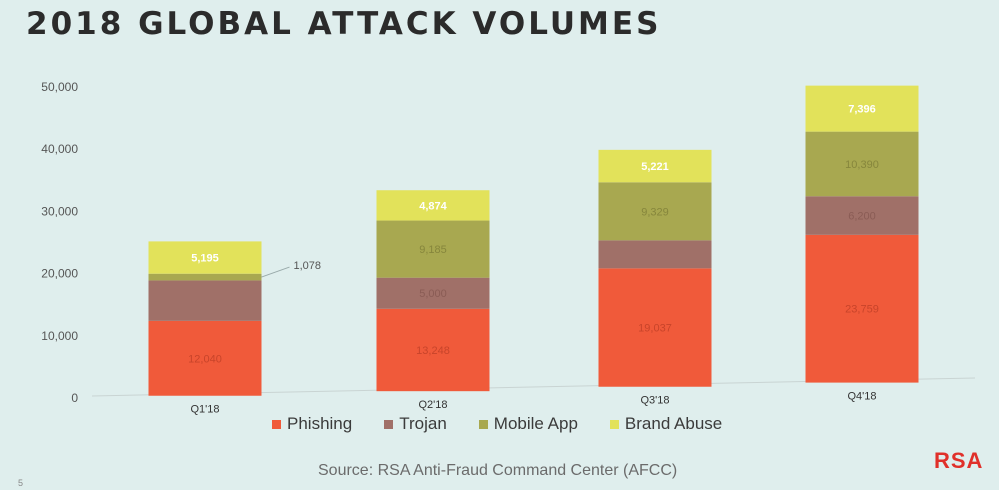 The width and height of the screenshot is (999, 490). What do you see at coordinates (59, 149) in the screenshot?
I see `y-tick-label: 40,000` at bounding box center [59, 149].